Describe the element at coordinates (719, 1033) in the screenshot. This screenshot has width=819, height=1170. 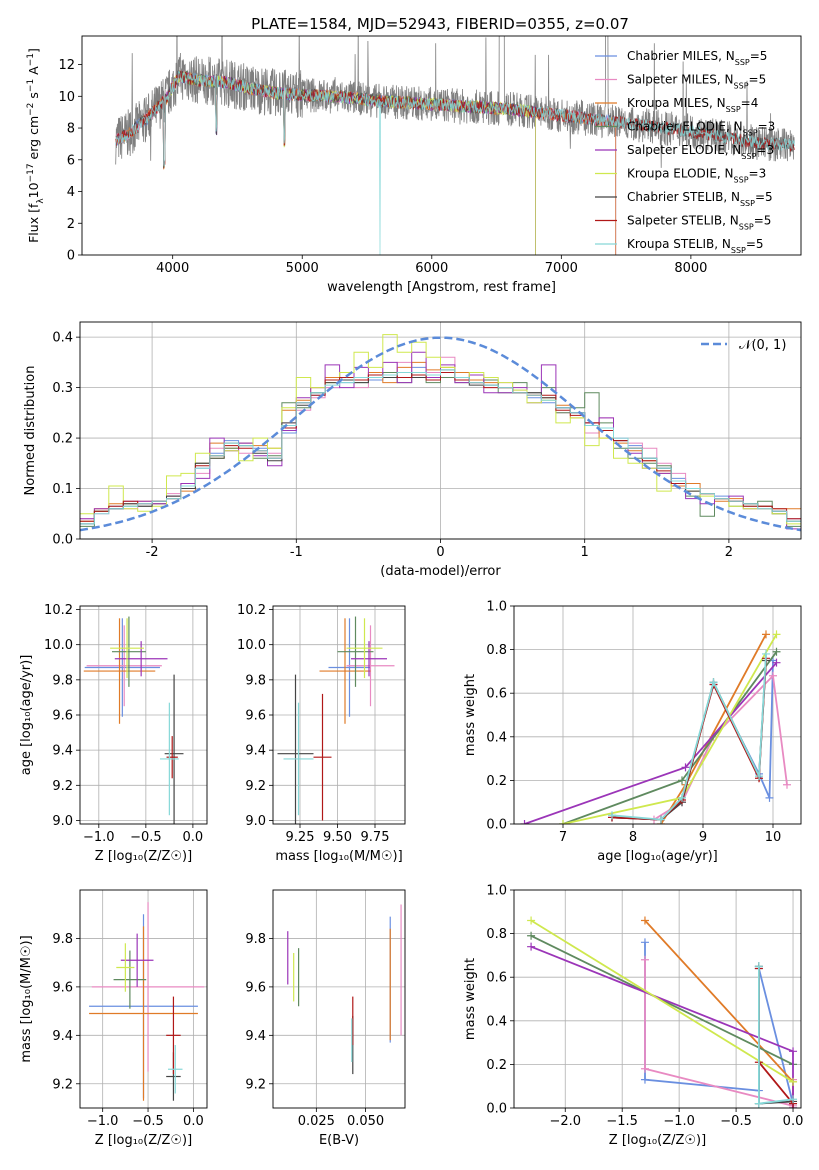
I see `weight-line-salpeter-miles` at that location.